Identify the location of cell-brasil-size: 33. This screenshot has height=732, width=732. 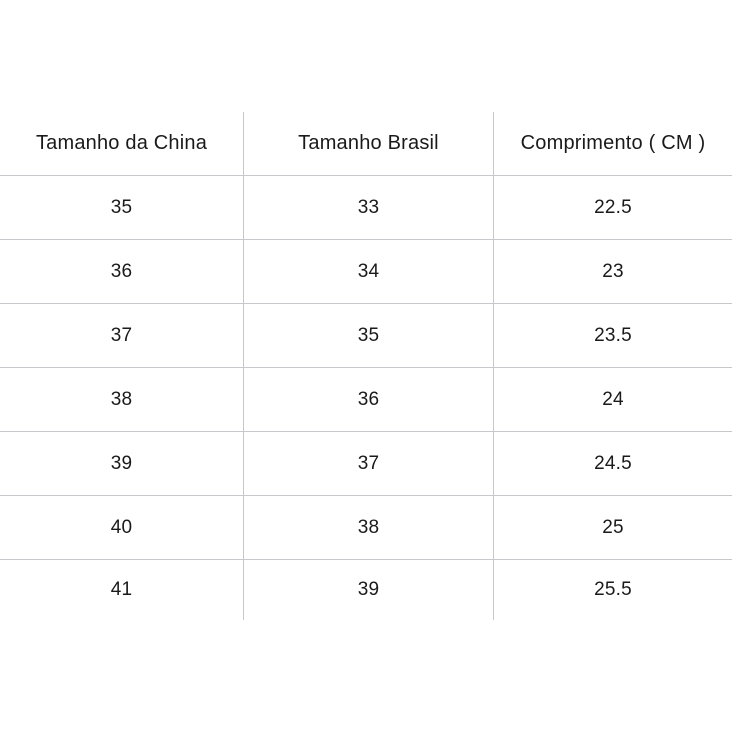
(369, 207).